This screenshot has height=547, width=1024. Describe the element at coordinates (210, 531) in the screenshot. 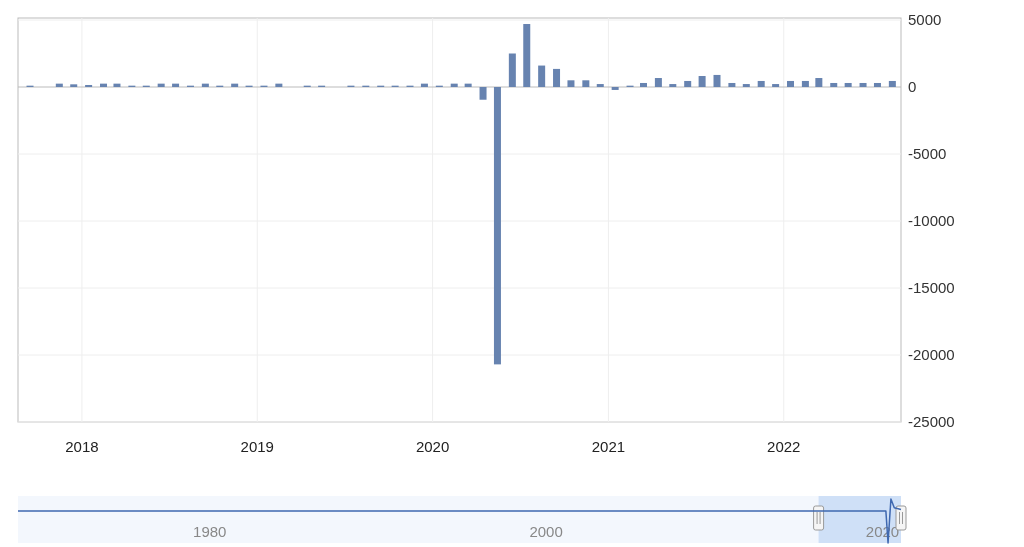

I see `x-tick-label: 1980` at that location.